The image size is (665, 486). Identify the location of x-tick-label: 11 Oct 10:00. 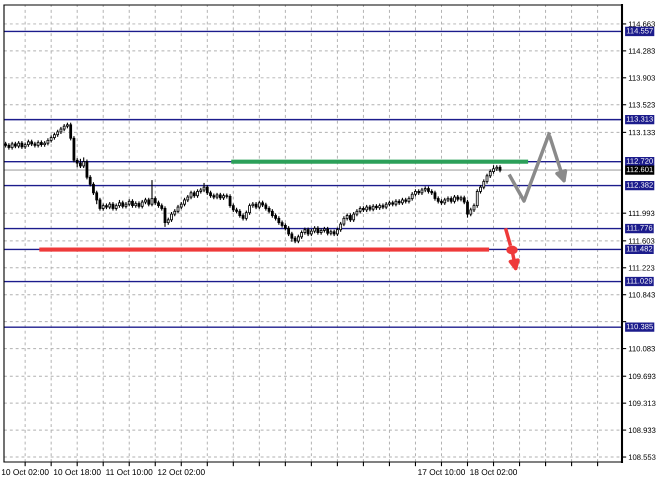
(129, 472).